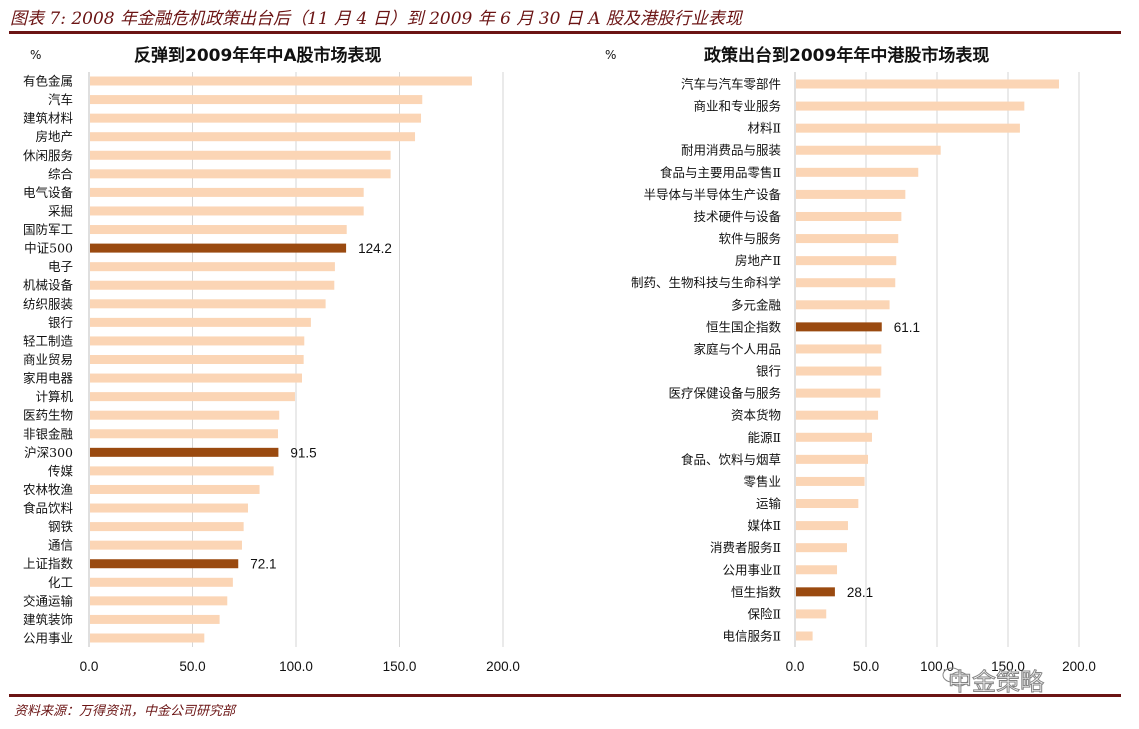 The width and height of the screenshot is (1139, 729). I want to click on a-share-data-label: 124.2, so click(375, 248).